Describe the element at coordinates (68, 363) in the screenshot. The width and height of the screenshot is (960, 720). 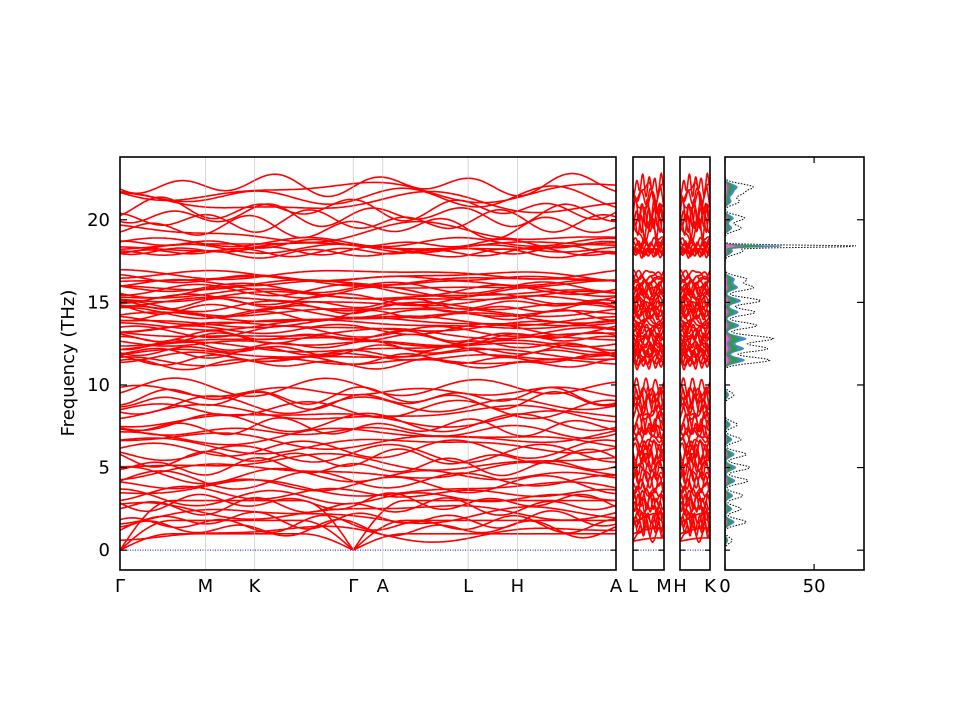
I see `y-axis-label: Frequency (THz)` at that location.